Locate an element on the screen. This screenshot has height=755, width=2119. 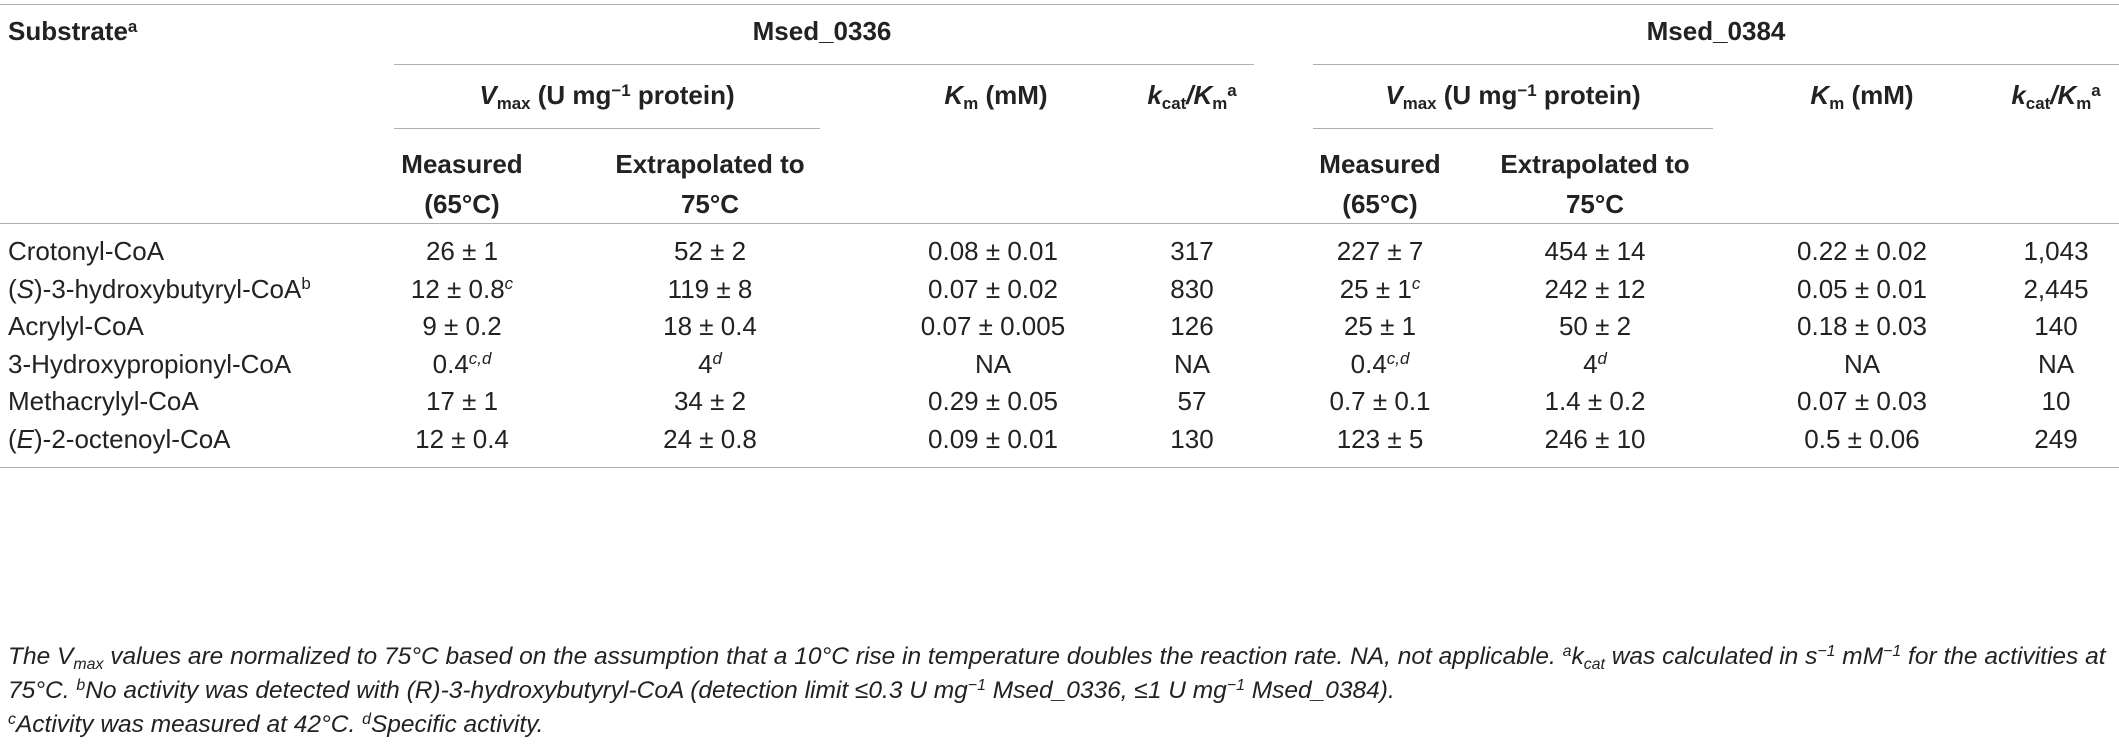
table-cell-c1: 9 ± 0.2 is located at coordinates (461, 326).